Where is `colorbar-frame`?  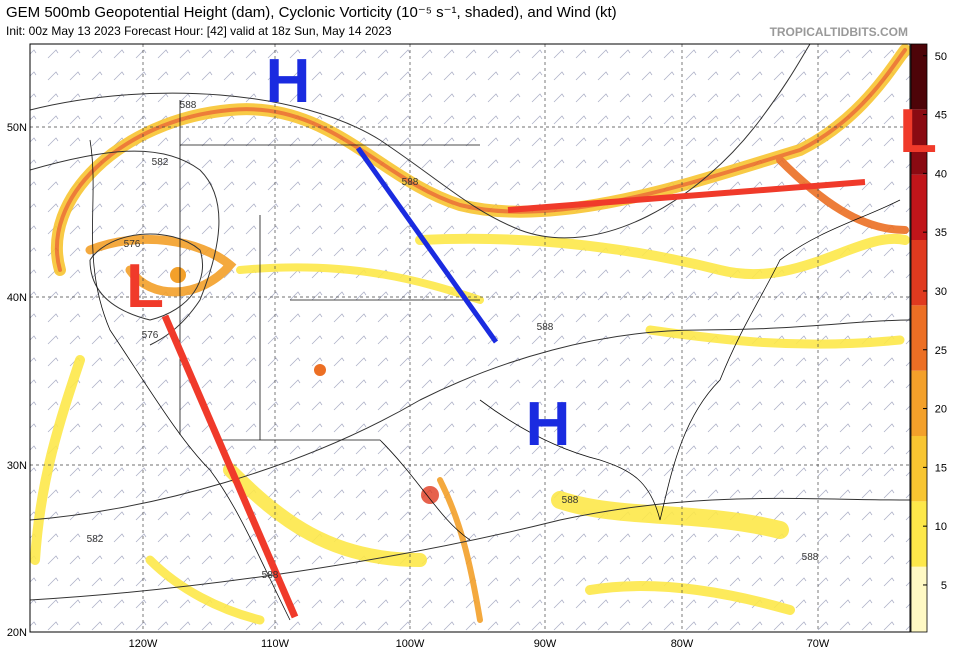
colorbar-frame is located at coordinates (919, 338).